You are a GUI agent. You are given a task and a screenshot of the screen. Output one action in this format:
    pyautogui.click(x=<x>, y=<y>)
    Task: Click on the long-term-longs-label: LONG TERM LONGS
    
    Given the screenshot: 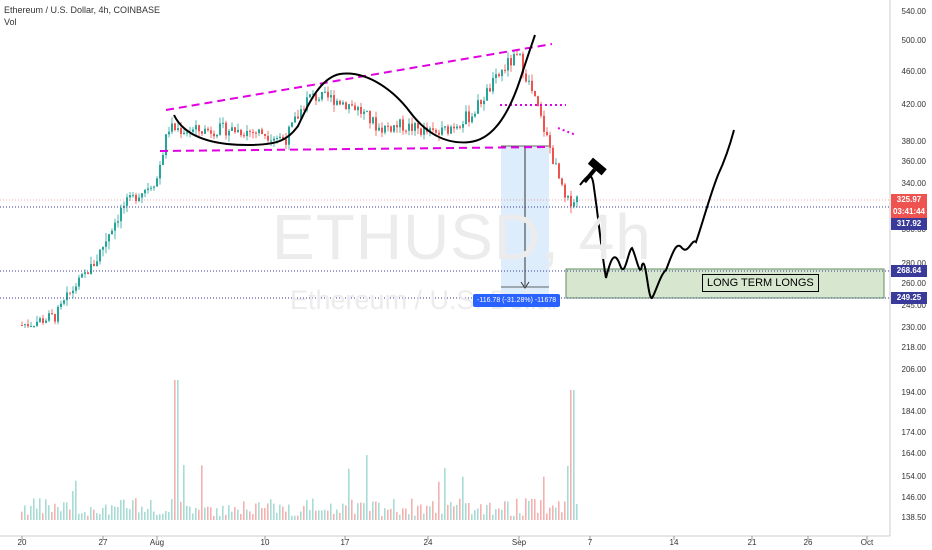 What is the action you would take?
    pyautogui.click(x=760, y=283)
    